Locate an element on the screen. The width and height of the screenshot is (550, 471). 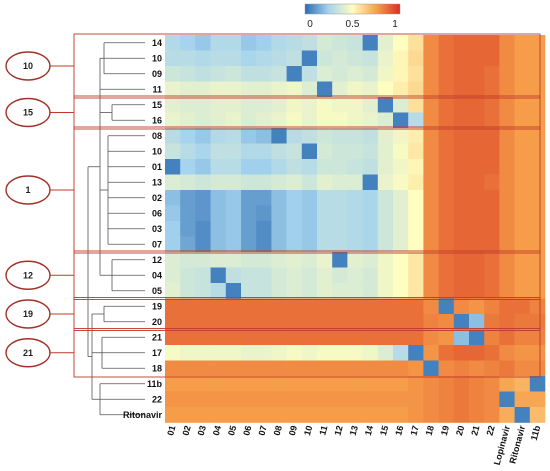
column-label: 11 is located at coordinates (323, 430).